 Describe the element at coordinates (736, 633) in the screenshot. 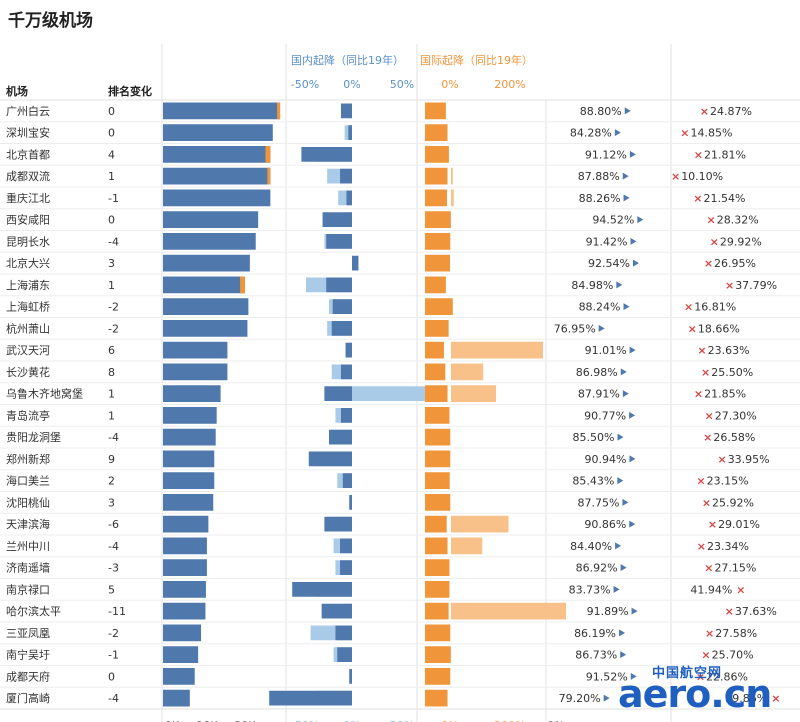

I see `yoy-change: 27.58%` at that location.